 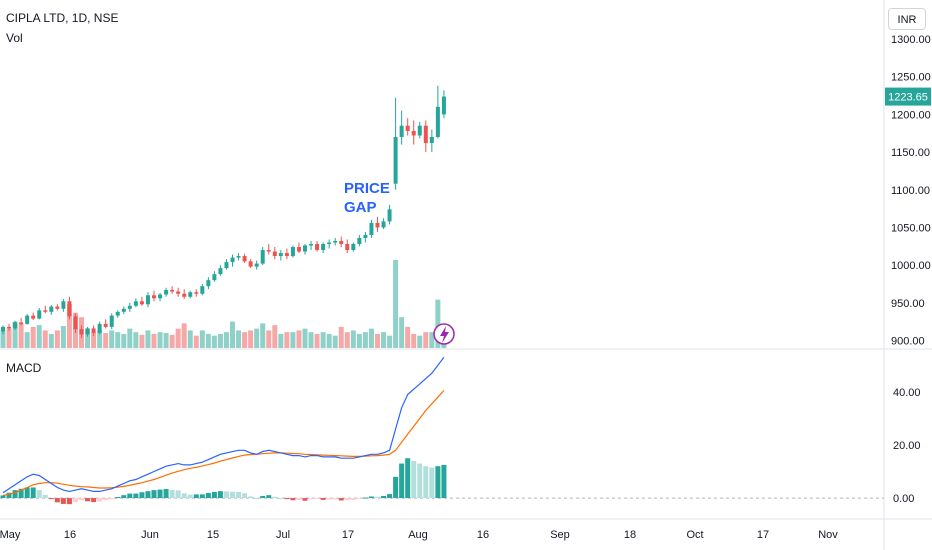 What do you see at coordinates (348, 535) in the screenshot?
I see `time-tick-label: 17` at bounding box center [348, 535].